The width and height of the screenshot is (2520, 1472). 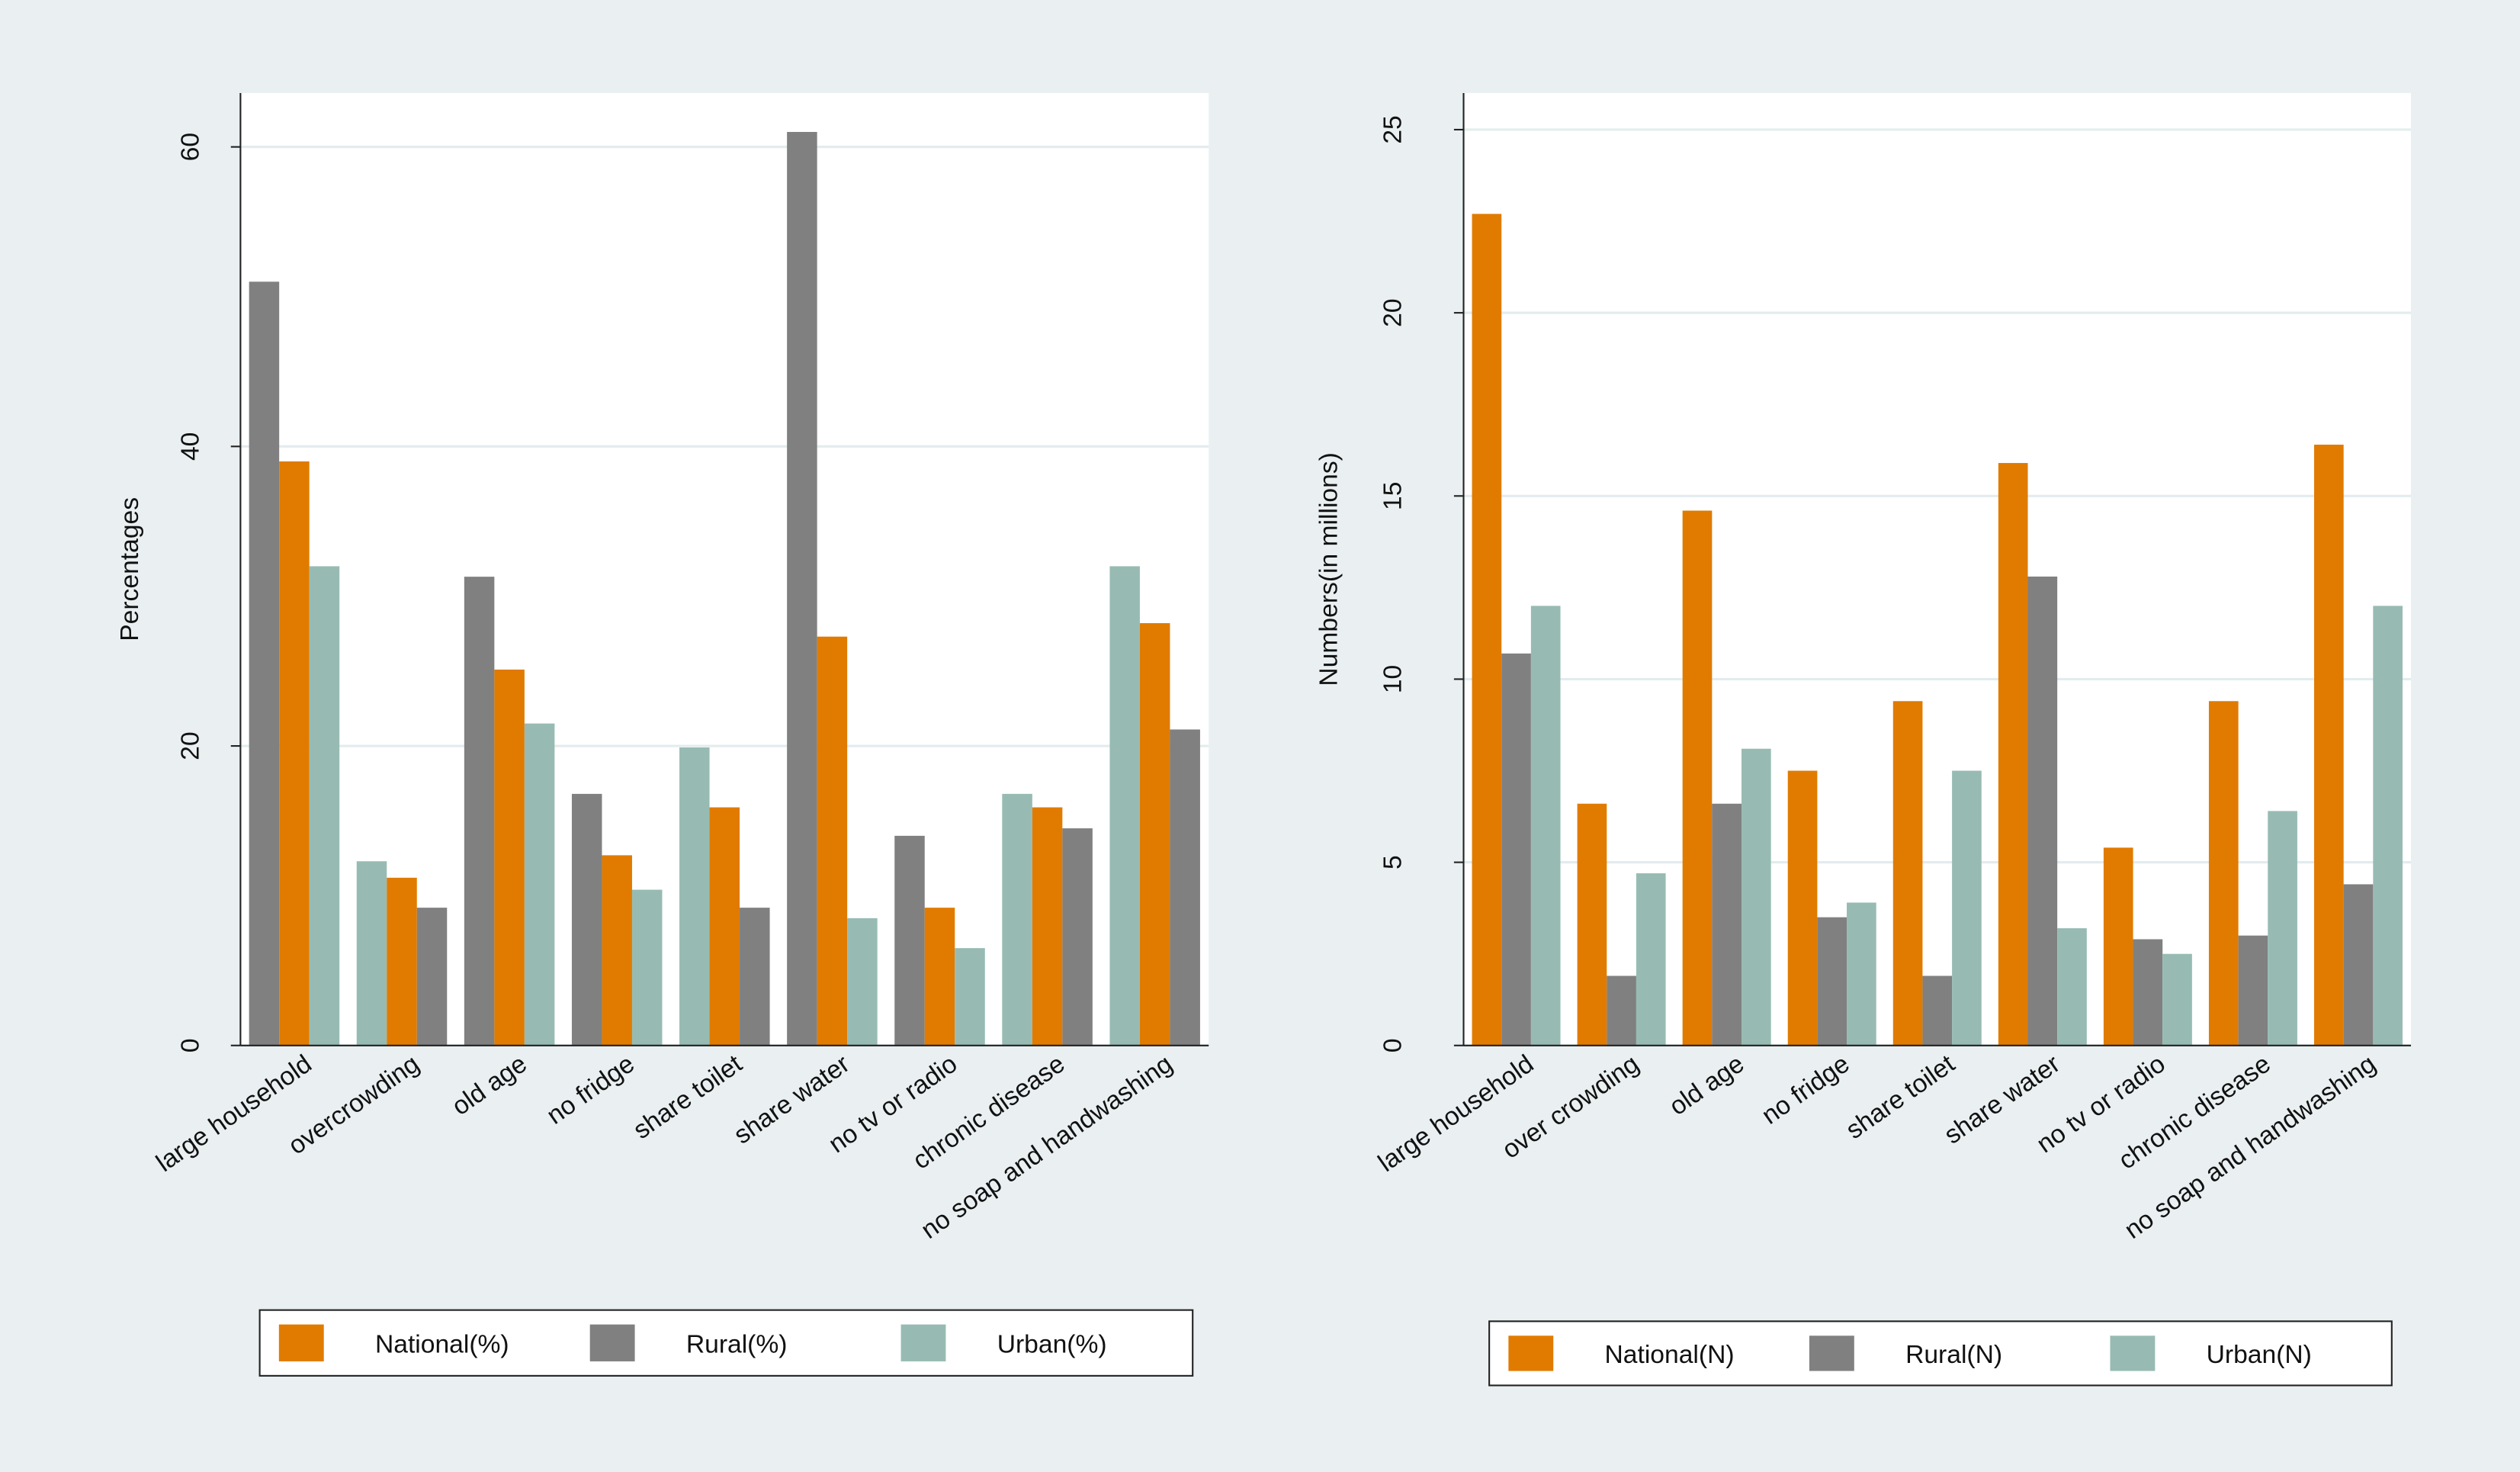 What do you see at coordinates (442, 1344) in the screenshot?
I see `legend-label: National(%)` at bounding box center [442, 1344].